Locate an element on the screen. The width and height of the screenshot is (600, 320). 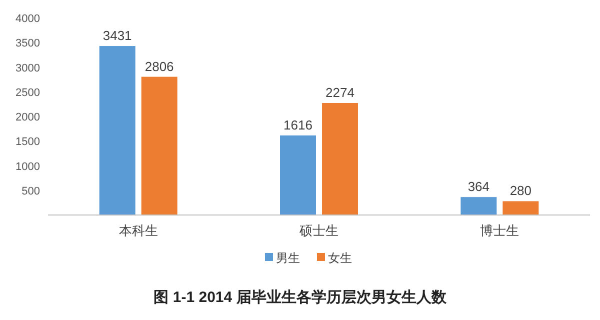
y-tick-label: 3000 is located at coordinates (28, 68).